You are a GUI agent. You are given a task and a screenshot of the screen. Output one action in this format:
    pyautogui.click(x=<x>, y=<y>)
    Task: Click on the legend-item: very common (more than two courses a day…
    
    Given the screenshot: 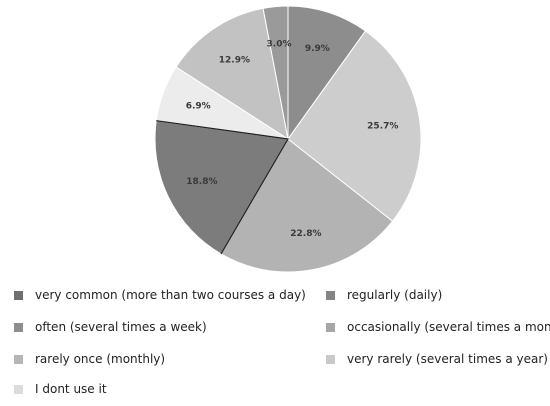 What is the action you would take?
    pyautogui.click(x=160, y=295)
    